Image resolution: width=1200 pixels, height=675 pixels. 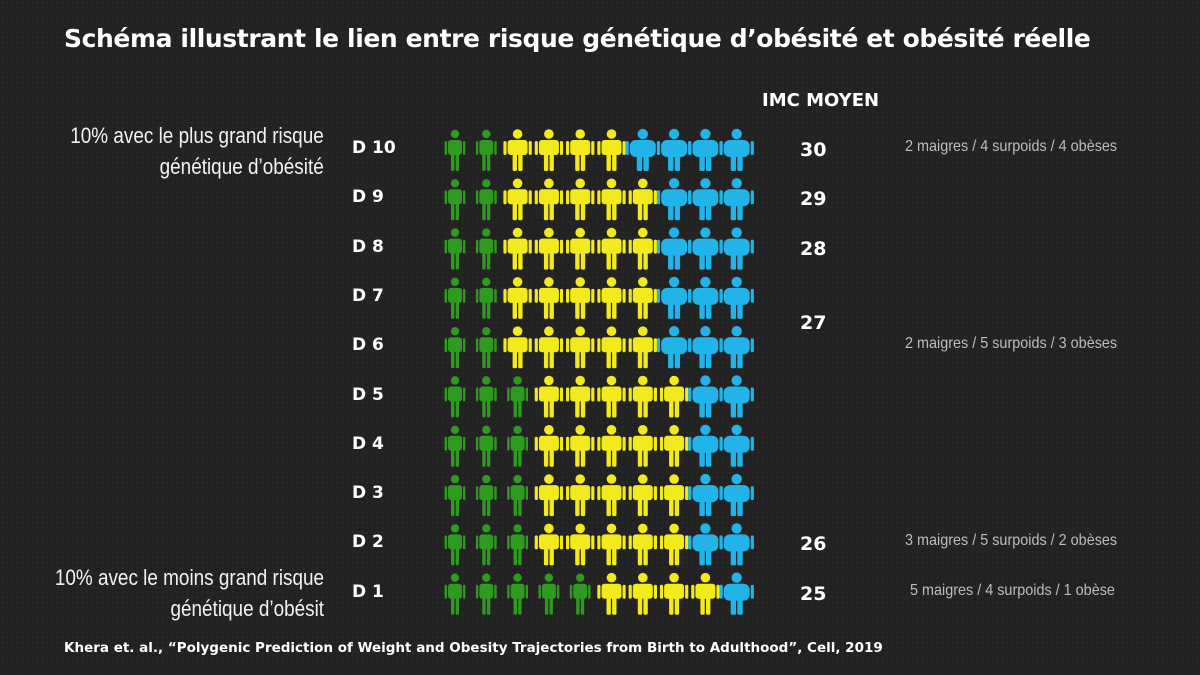 What do you see at coordinates (813, 150) in the screenshot?
I see `imc-value: 30` at bounding box center [813, 150].